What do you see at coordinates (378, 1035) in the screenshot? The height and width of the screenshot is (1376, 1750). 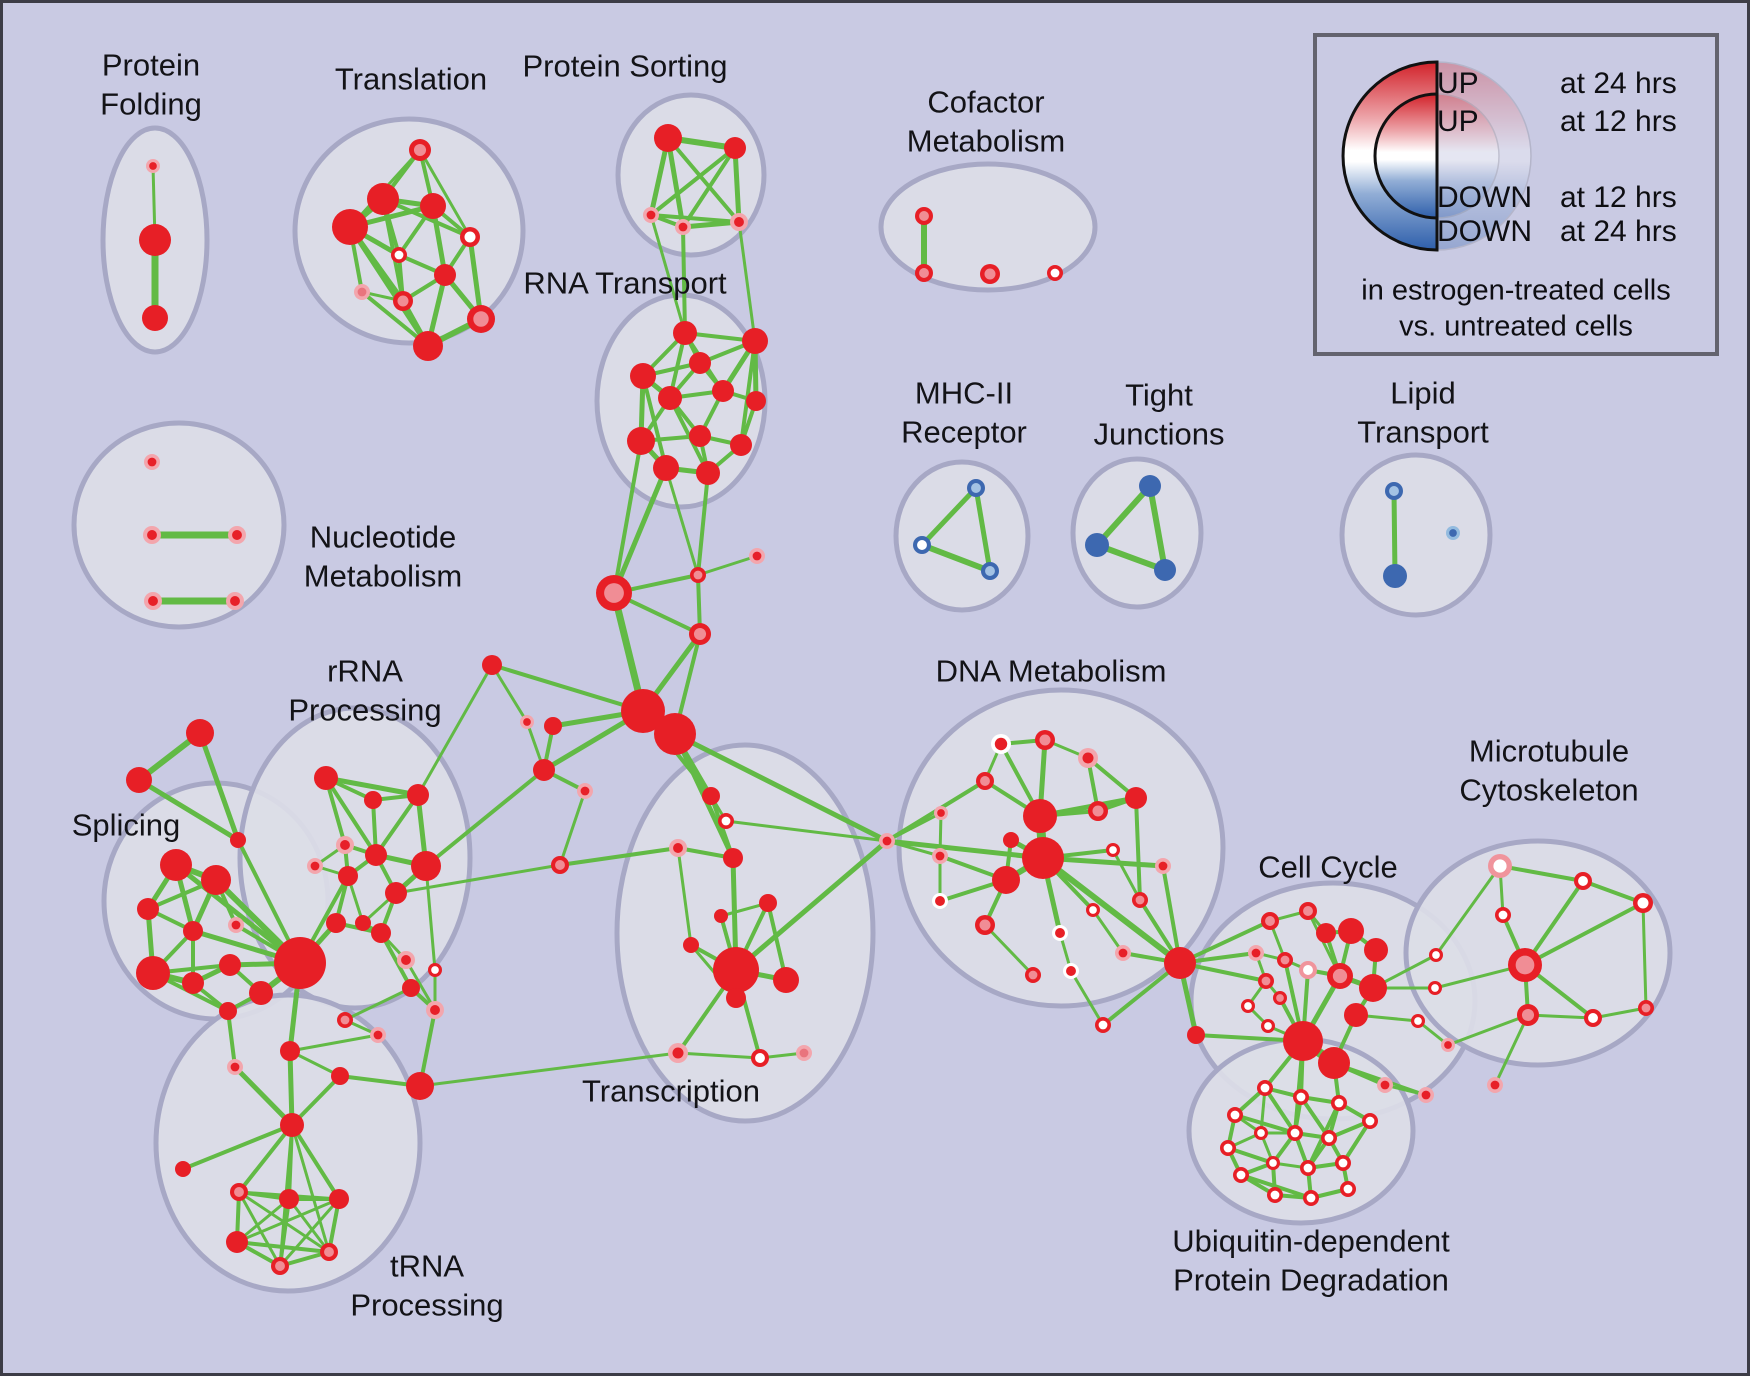 I see `node-rb2` at bounding box center [378, 1035].